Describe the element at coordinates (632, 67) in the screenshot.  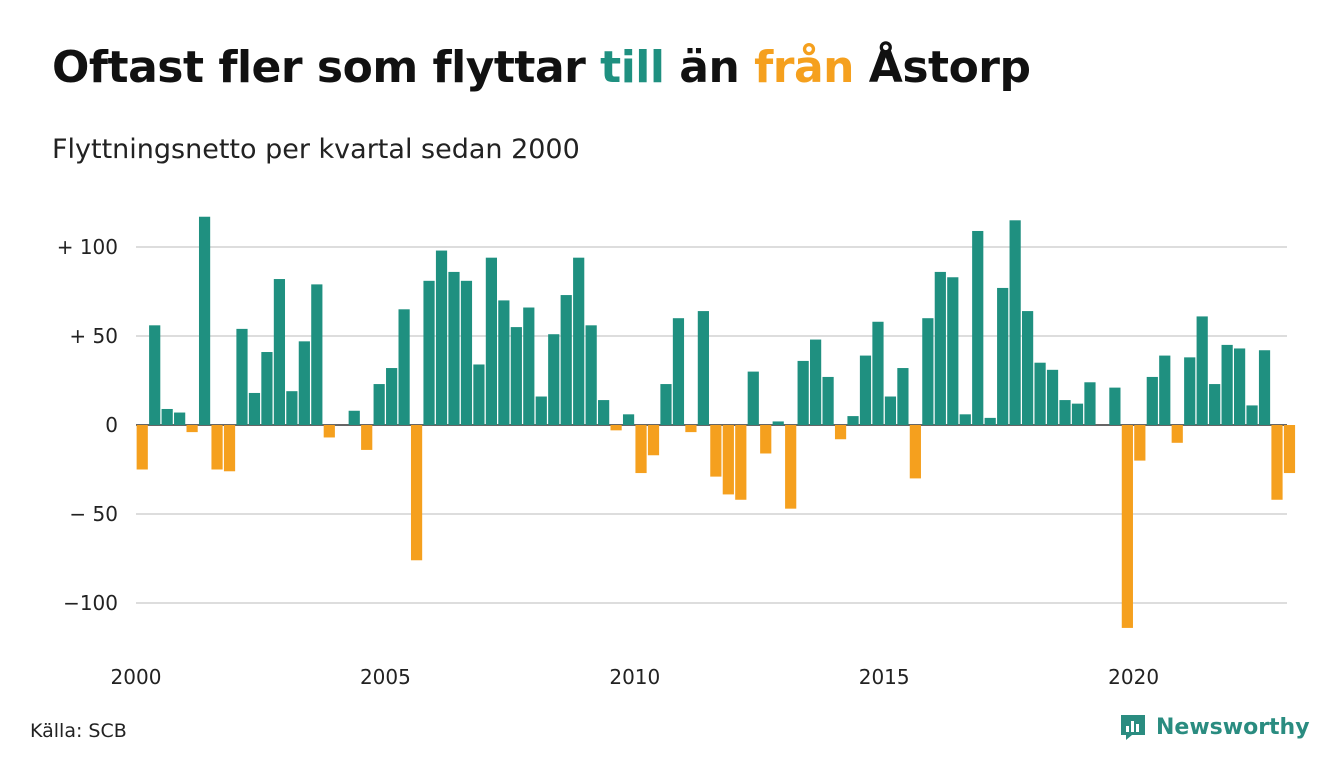
I see `title-till: till` at that location.